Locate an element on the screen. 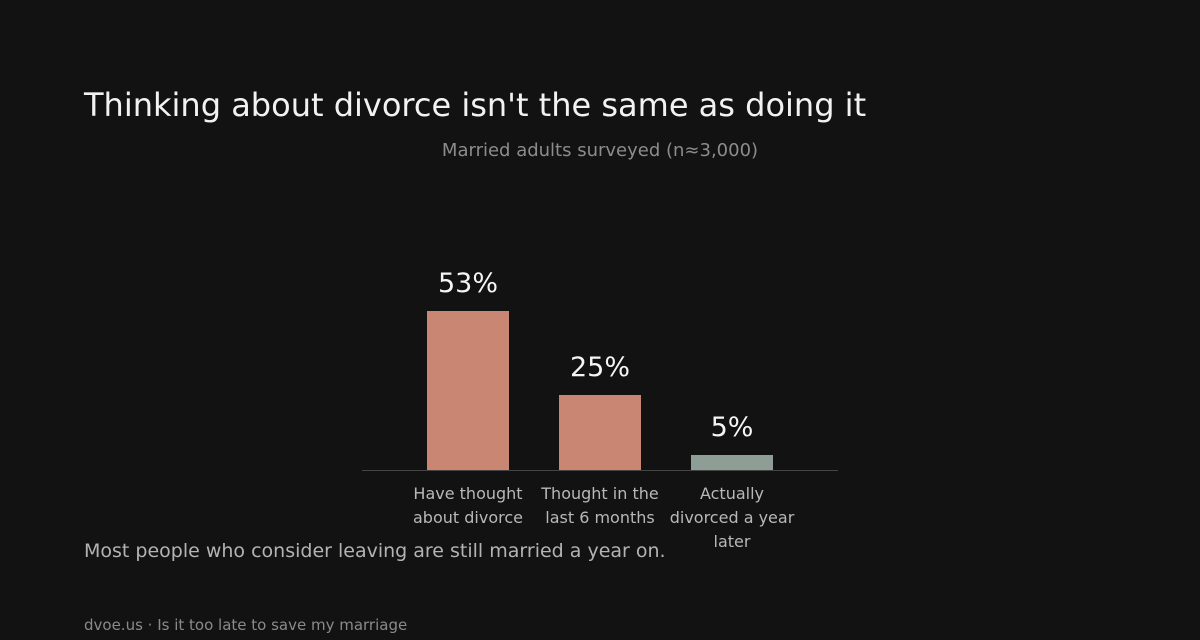  x-tick-label: Have thought about divorce is located at coordinates (468, 505).